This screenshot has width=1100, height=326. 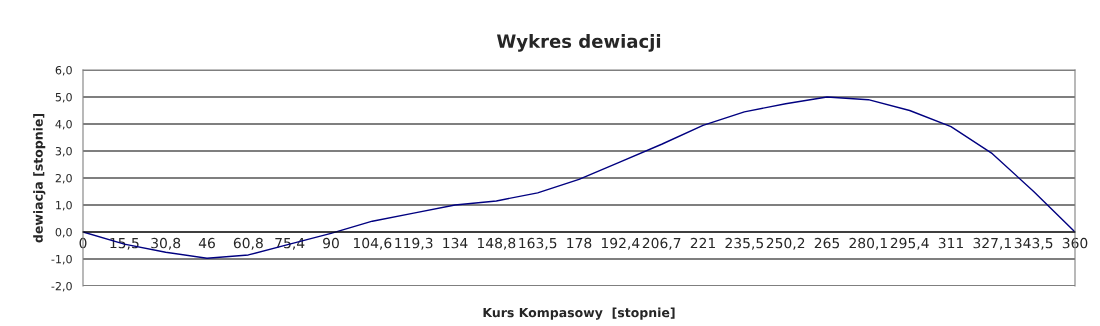 I want to click on x-tick-label: 163,5, so click(x=538, y=243).